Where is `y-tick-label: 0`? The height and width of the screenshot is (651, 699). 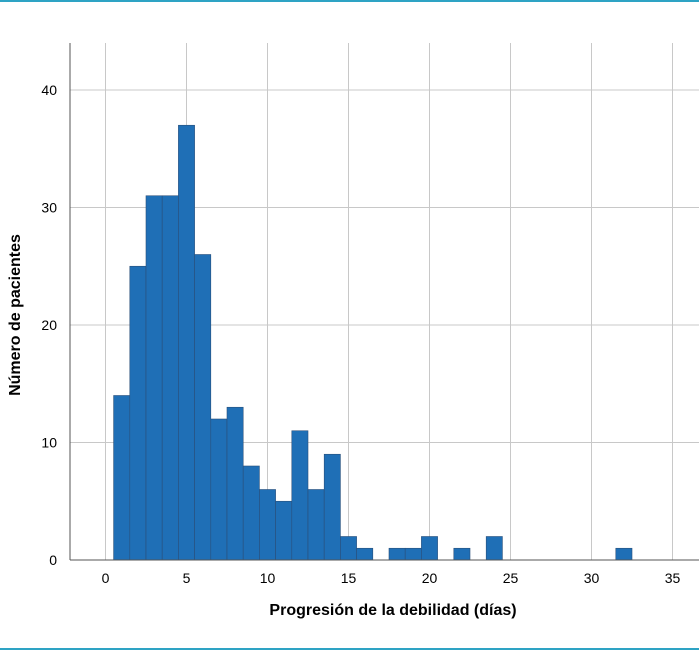 y-tick-label: 0 is located at coordinates (53, 560).